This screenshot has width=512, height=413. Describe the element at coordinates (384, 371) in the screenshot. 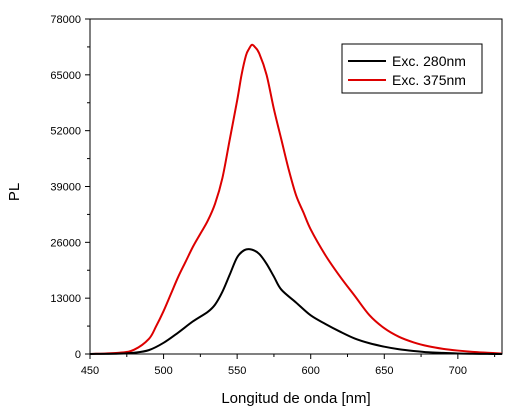

I see `x-tick-label: 650` at that location.